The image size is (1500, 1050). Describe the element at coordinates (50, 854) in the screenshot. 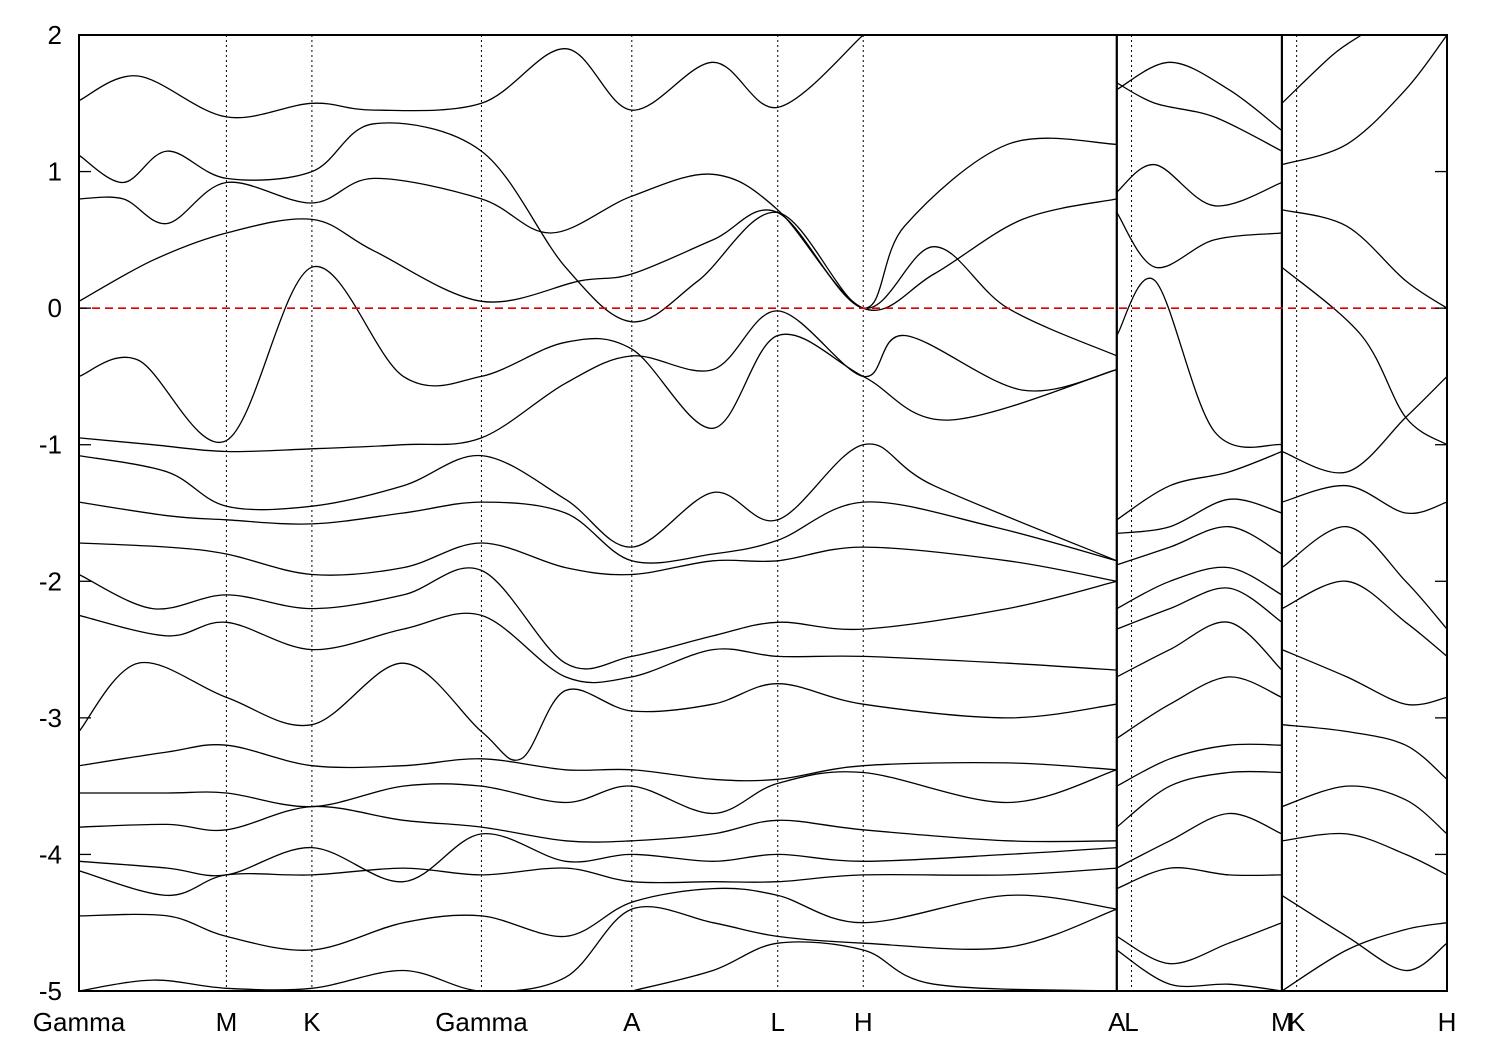

I see `y-tick-label: -4` at that location.